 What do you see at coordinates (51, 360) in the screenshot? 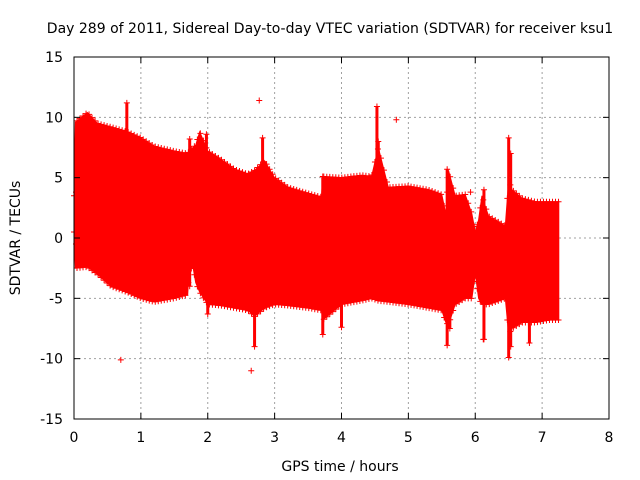
I see `y-tick-label: -10` at bounding box center [51, 360].